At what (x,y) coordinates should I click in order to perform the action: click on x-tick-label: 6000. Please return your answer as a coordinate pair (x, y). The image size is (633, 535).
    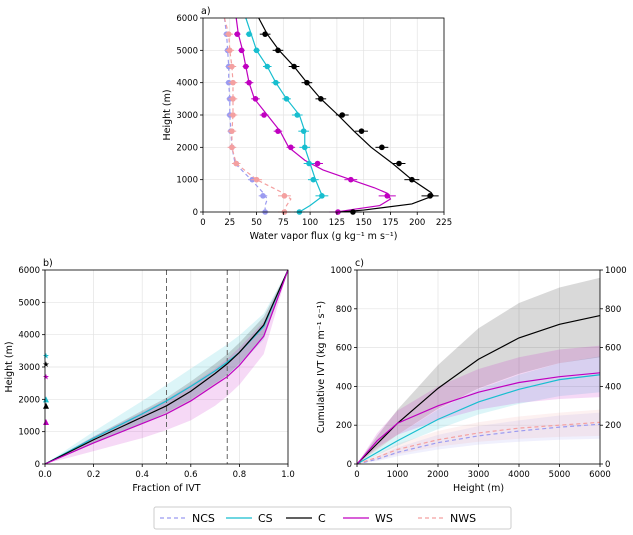
    Looking at the image, I should click on (600, 475).